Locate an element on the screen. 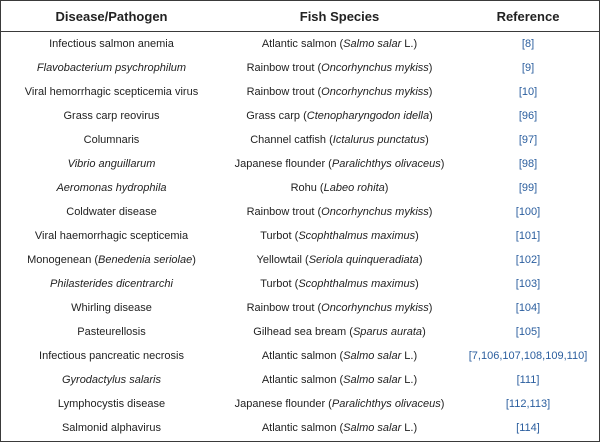 This screenshot has height=442, width=600. species-common-name: Yellowtail is located at coordinates (279, 260).